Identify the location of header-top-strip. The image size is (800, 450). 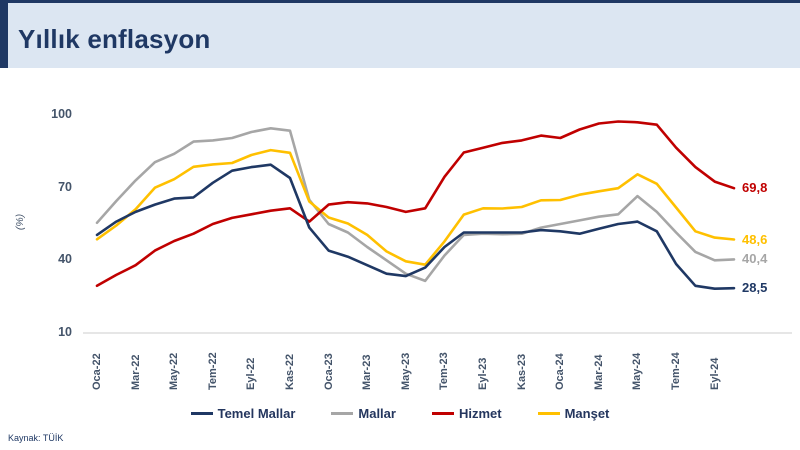
(400, 1).